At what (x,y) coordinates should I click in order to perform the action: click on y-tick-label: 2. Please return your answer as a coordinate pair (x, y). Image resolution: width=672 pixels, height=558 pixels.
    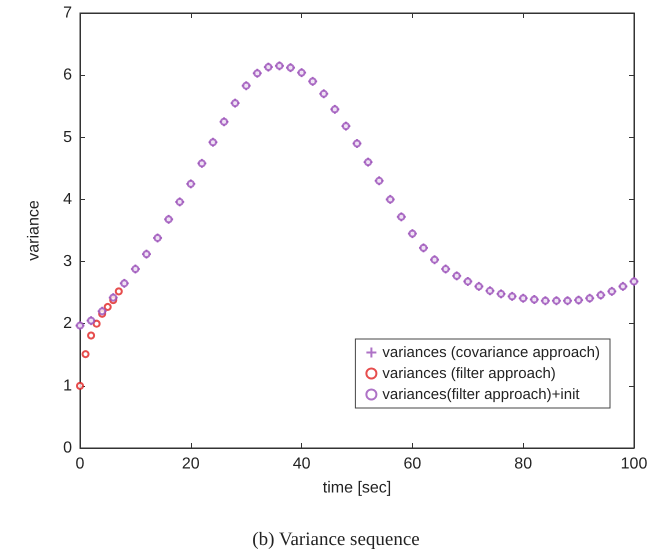
    Looking at the image, I should click on (67, 323).